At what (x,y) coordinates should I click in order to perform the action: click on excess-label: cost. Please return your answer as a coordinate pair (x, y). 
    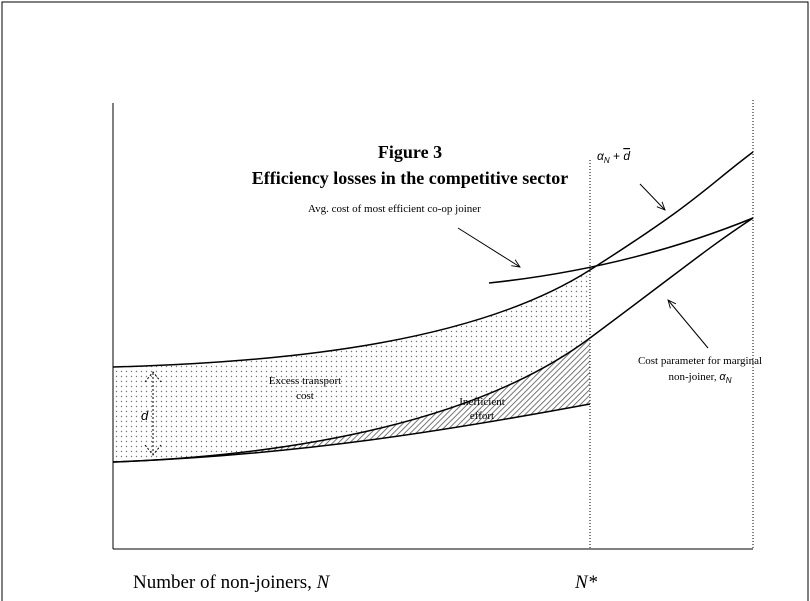
    Looking at the image, I should click on (305, 396).